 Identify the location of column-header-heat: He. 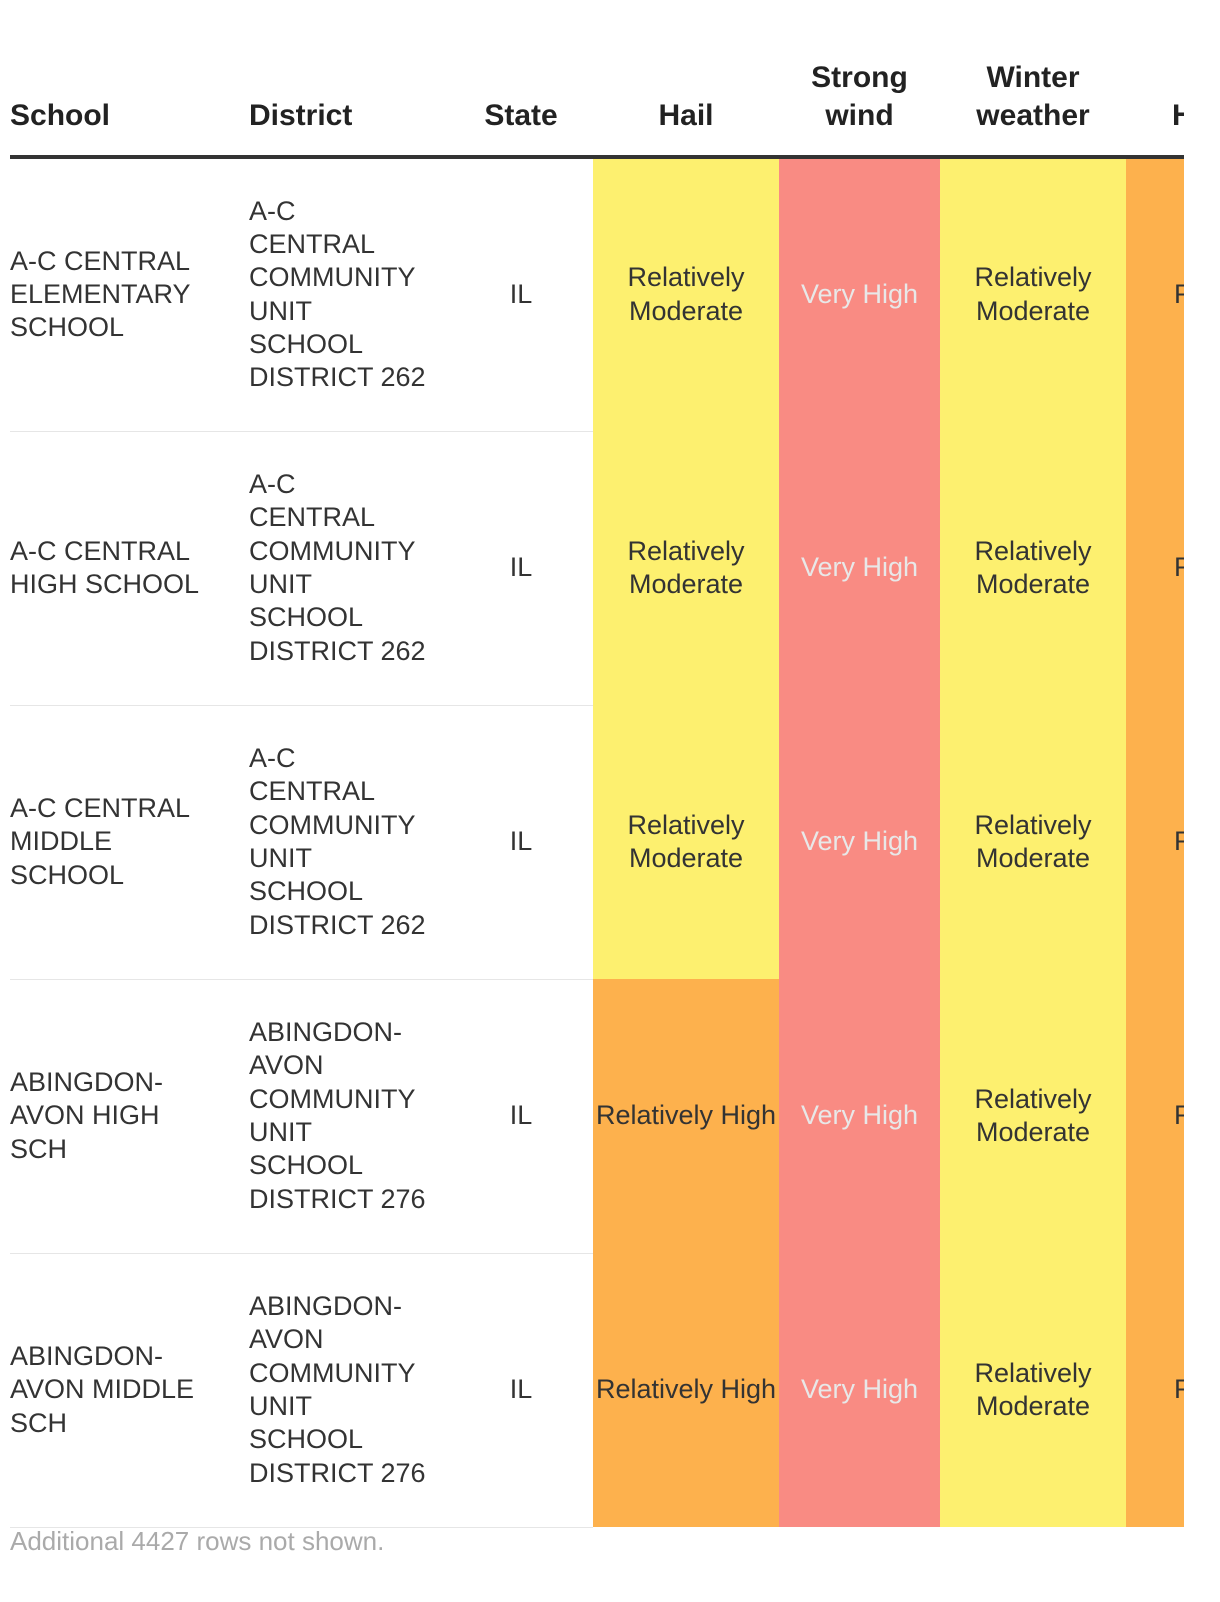
(1155, 79).